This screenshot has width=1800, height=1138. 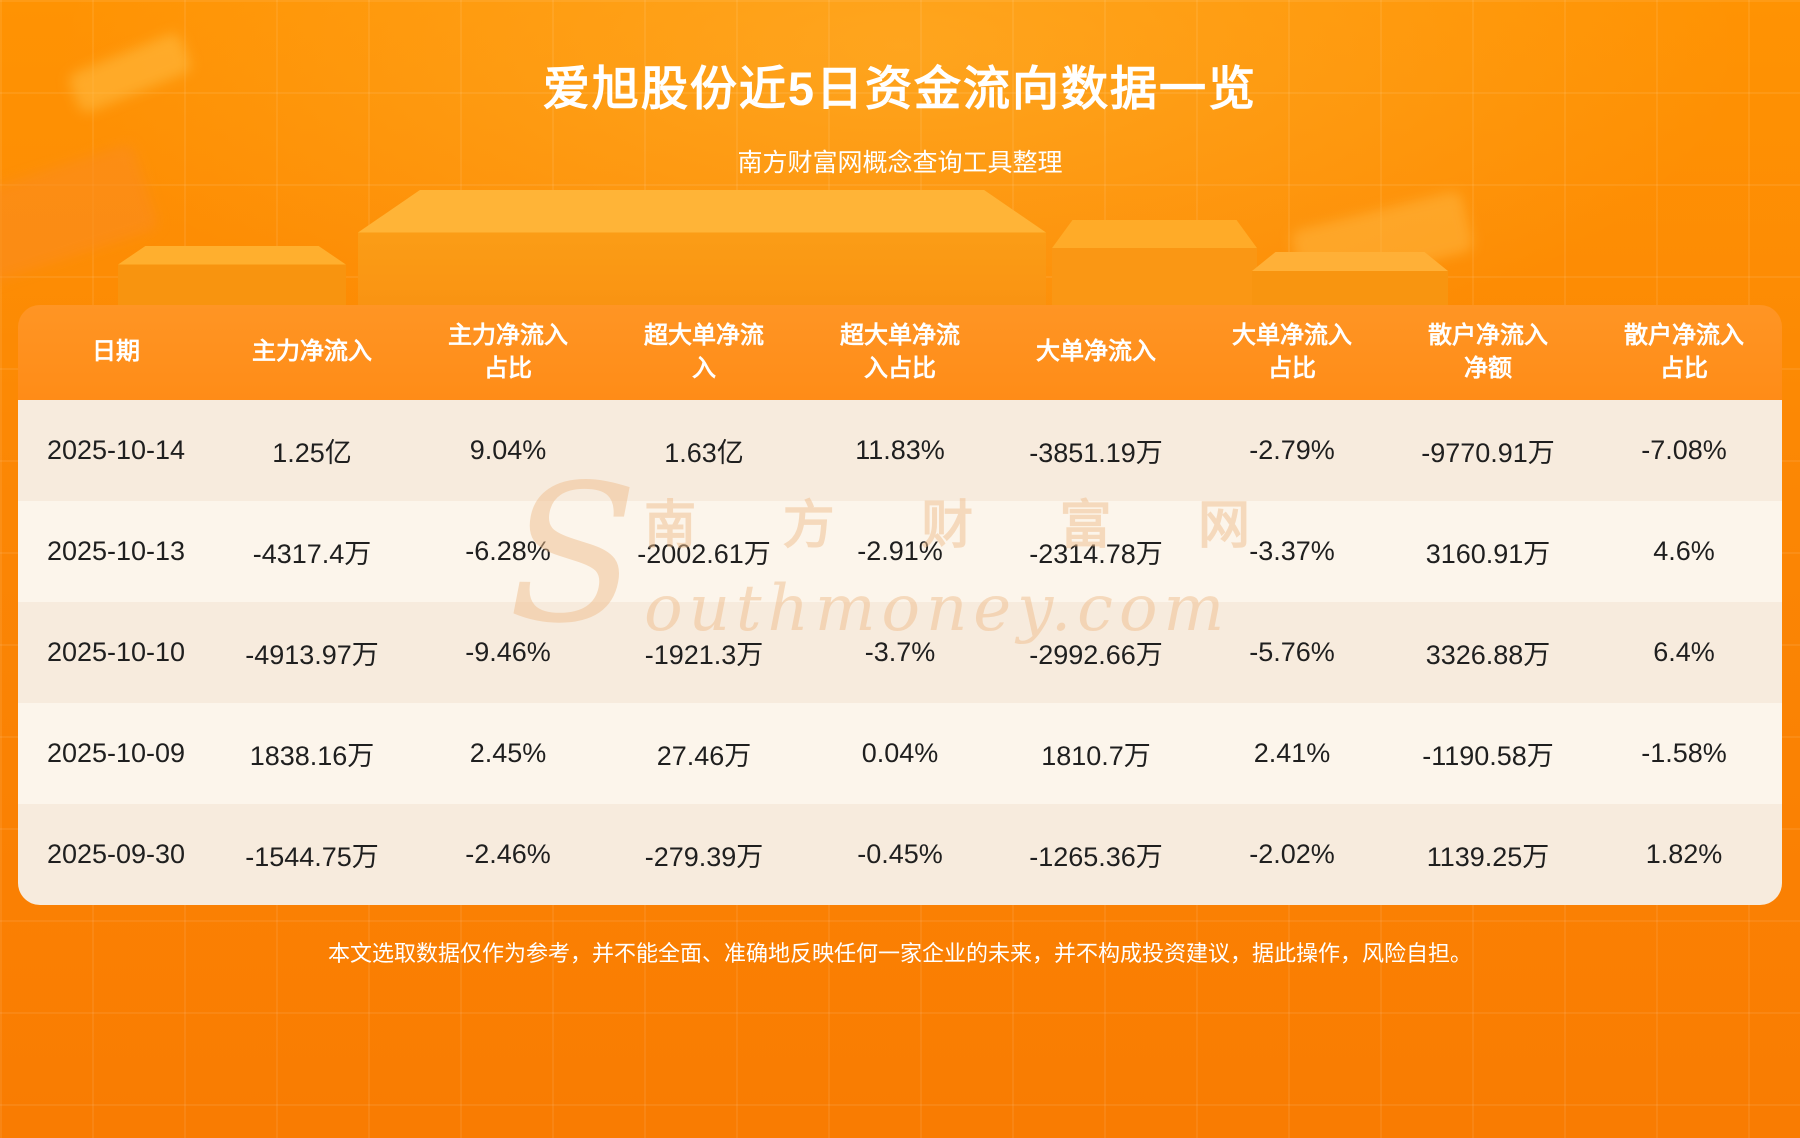 I want to click on value-cell: -9.46%, so click(x=508, y=652).